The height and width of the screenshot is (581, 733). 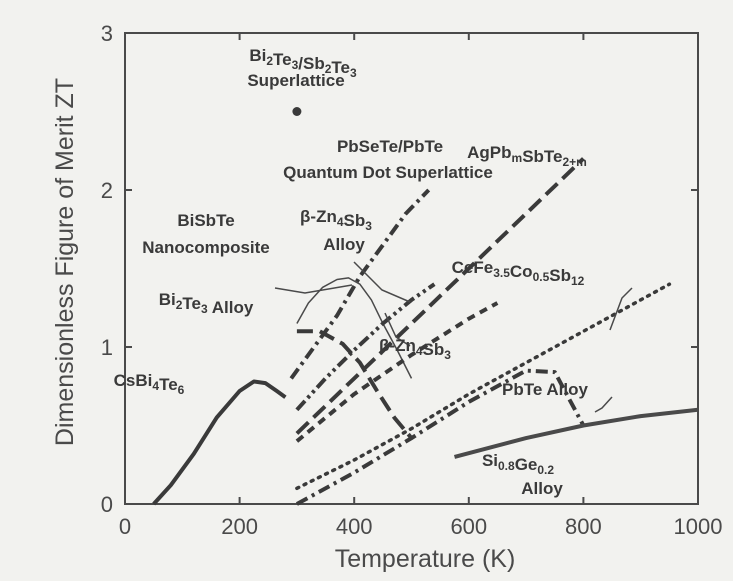 What do you see at coordinates (295, 80) in the screenshot?
I see `annotation-bi2te3-sb2te3-line2: Superlattice` at bounding box center [295, 80].